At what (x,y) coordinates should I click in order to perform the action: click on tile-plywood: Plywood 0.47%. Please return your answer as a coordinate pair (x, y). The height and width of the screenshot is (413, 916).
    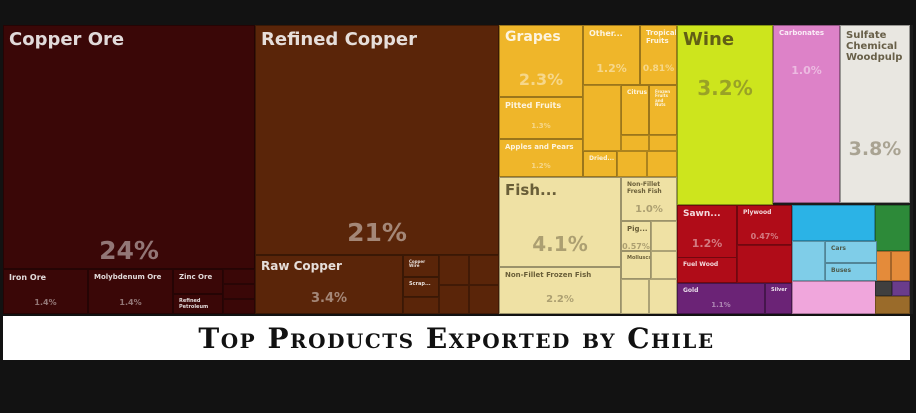
    Looking at the image, I should click on (764, 225).